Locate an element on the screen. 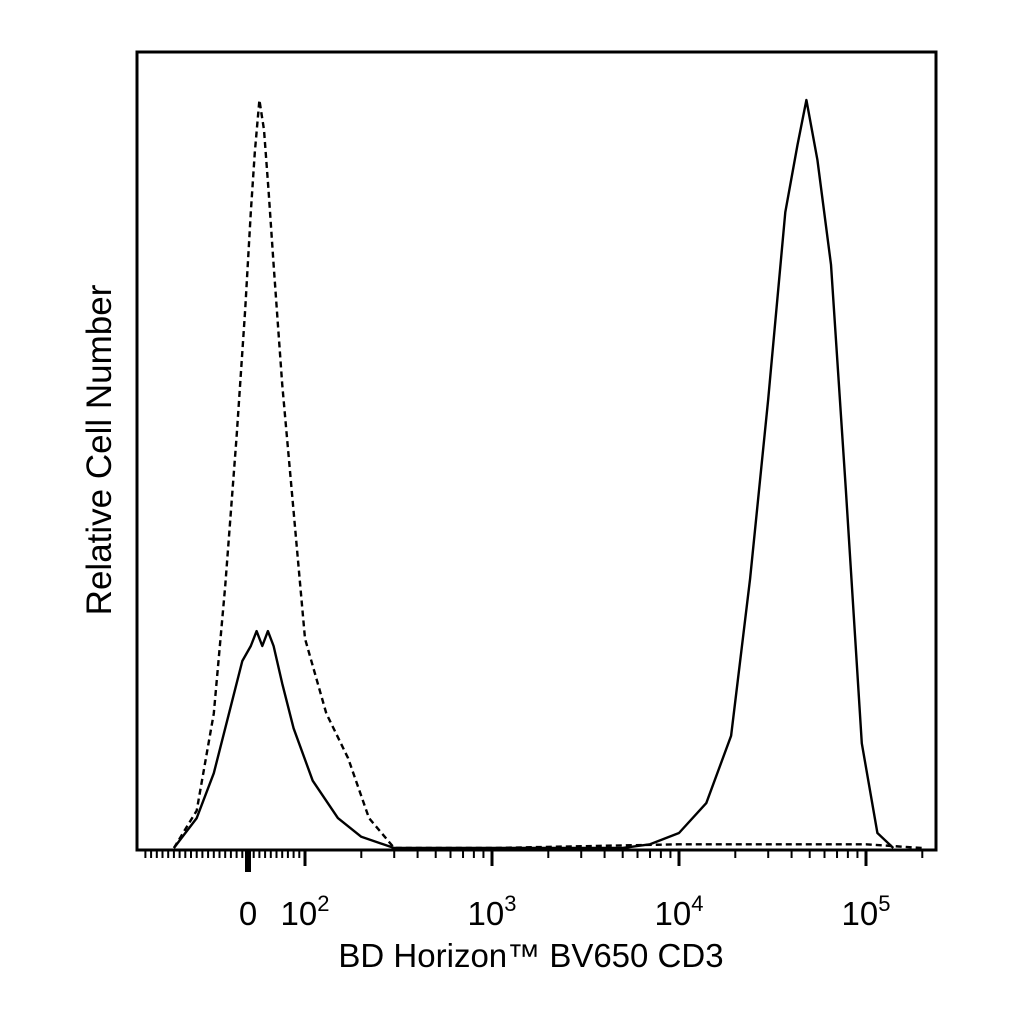 The width and height of the screenshot is (1024, 1024). major-ticks is located at coordinates (556, 861).